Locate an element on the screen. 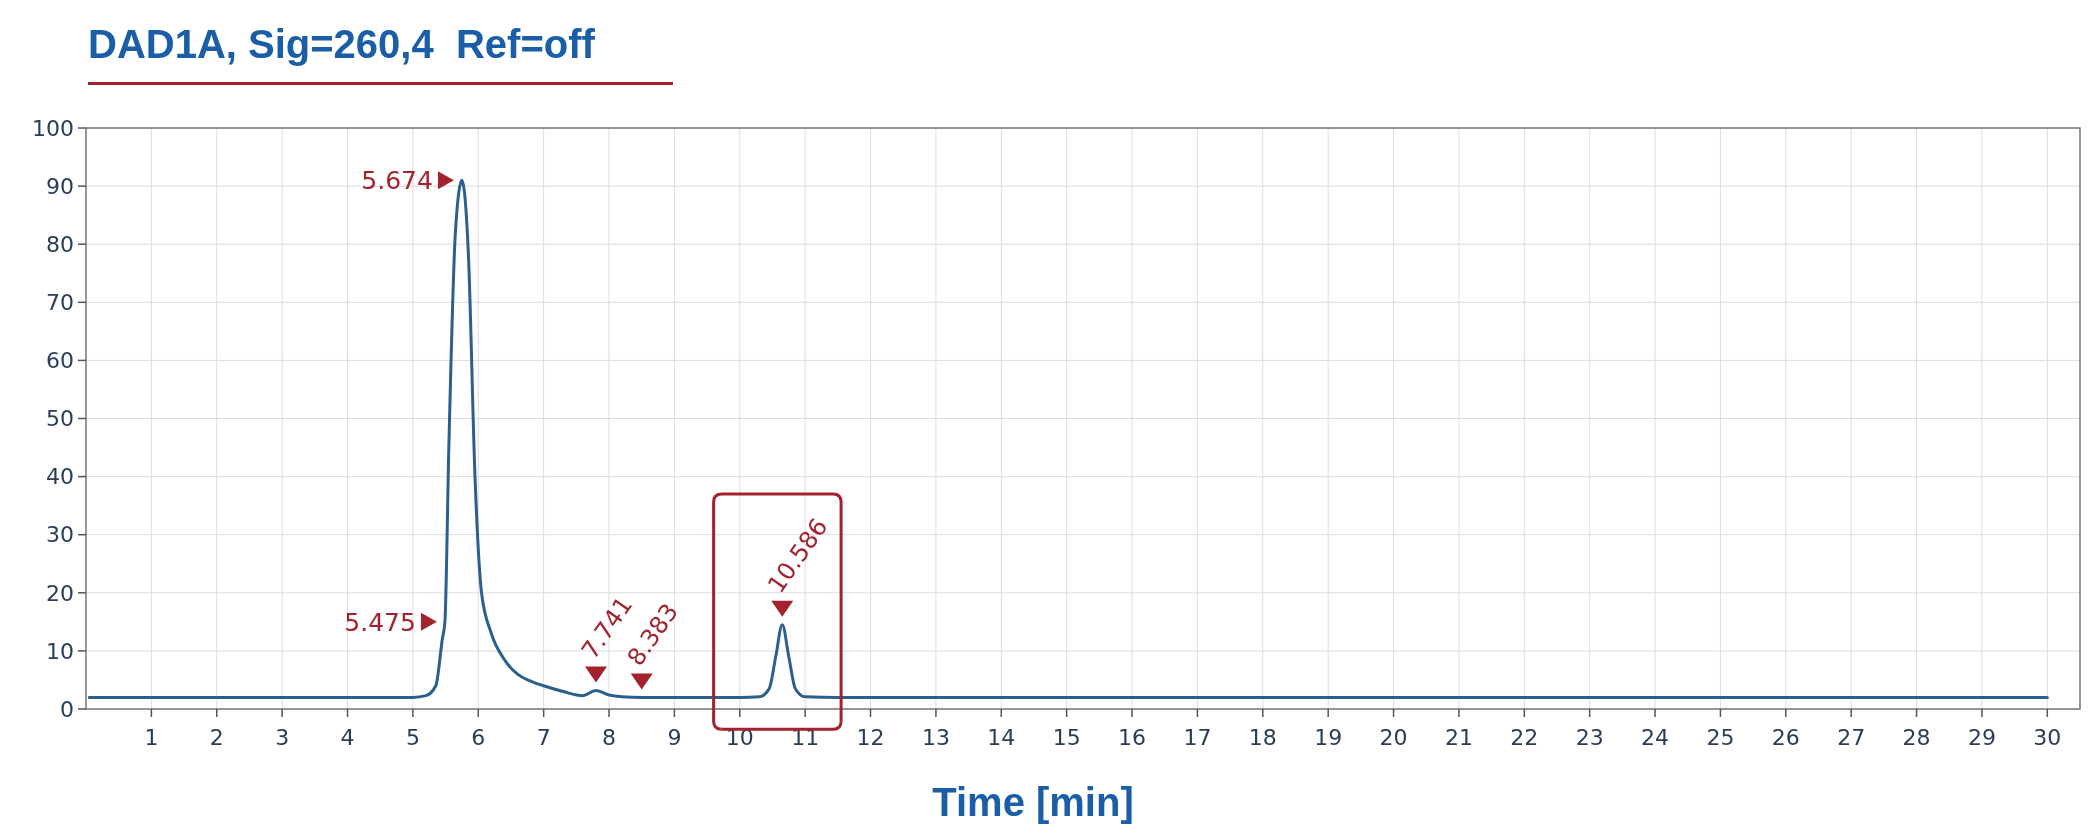 The height and width of the screenshot is (837, 2094). x-tick-label: 4 is located at coordinates (347, 737).